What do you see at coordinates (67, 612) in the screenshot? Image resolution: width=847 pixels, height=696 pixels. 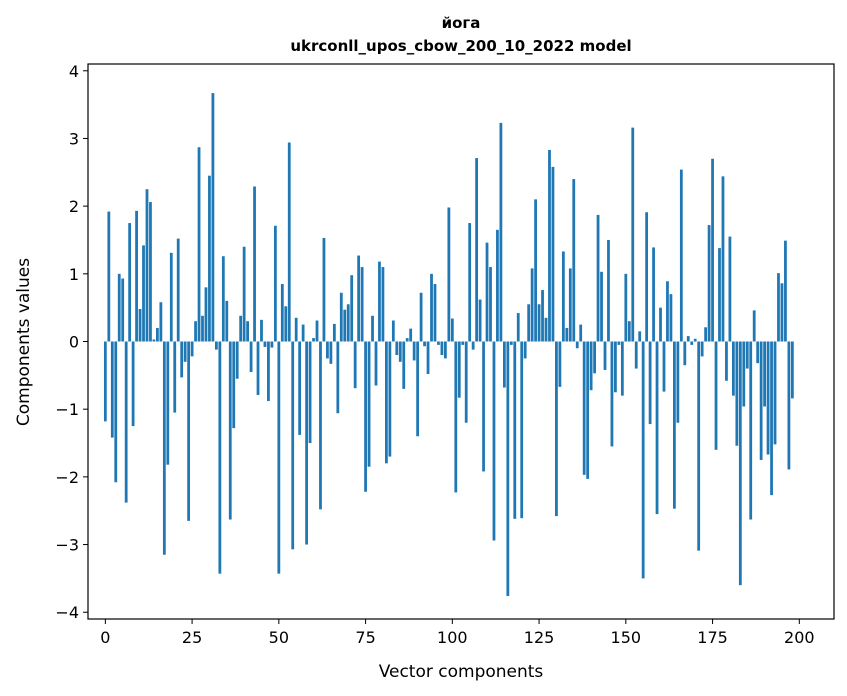 I see `y-tick-label: −4` at bounding box center [67, 612].